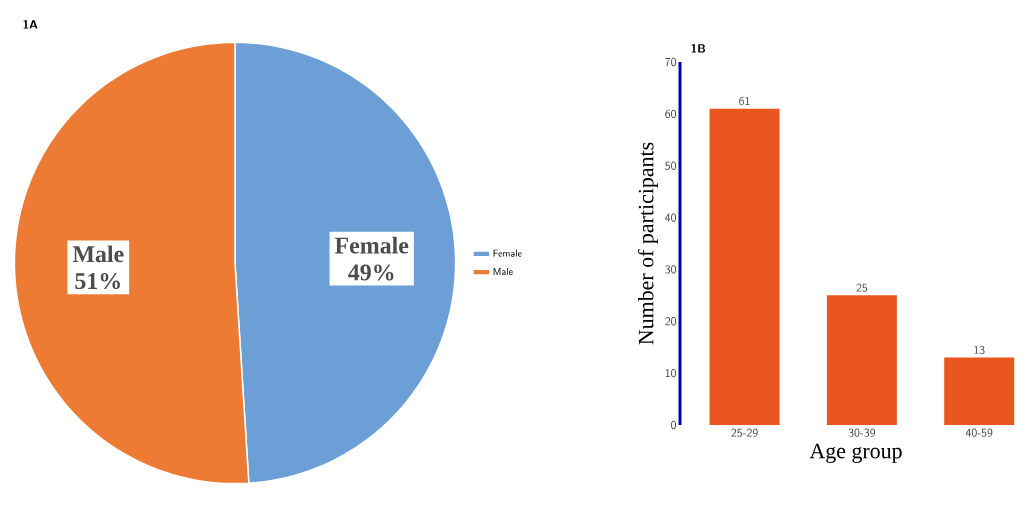  I want to click on y-tick-label: 70, so click(670, 62).